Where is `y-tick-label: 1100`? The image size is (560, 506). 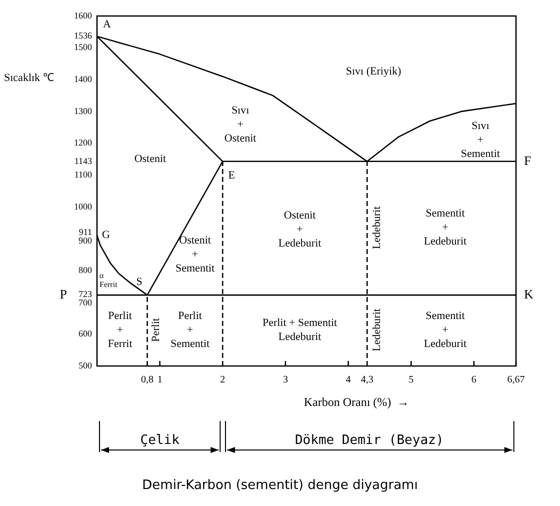 y-tick-label: 1100 is located at coordinates (83, 174).